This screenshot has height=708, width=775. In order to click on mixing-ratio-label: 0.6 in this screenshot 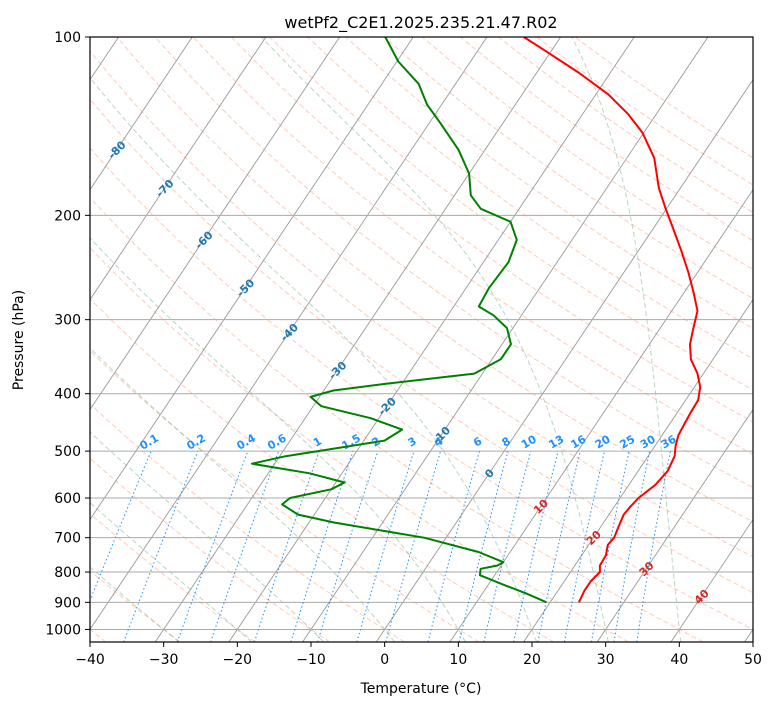, I will do `click(277, 441)`.